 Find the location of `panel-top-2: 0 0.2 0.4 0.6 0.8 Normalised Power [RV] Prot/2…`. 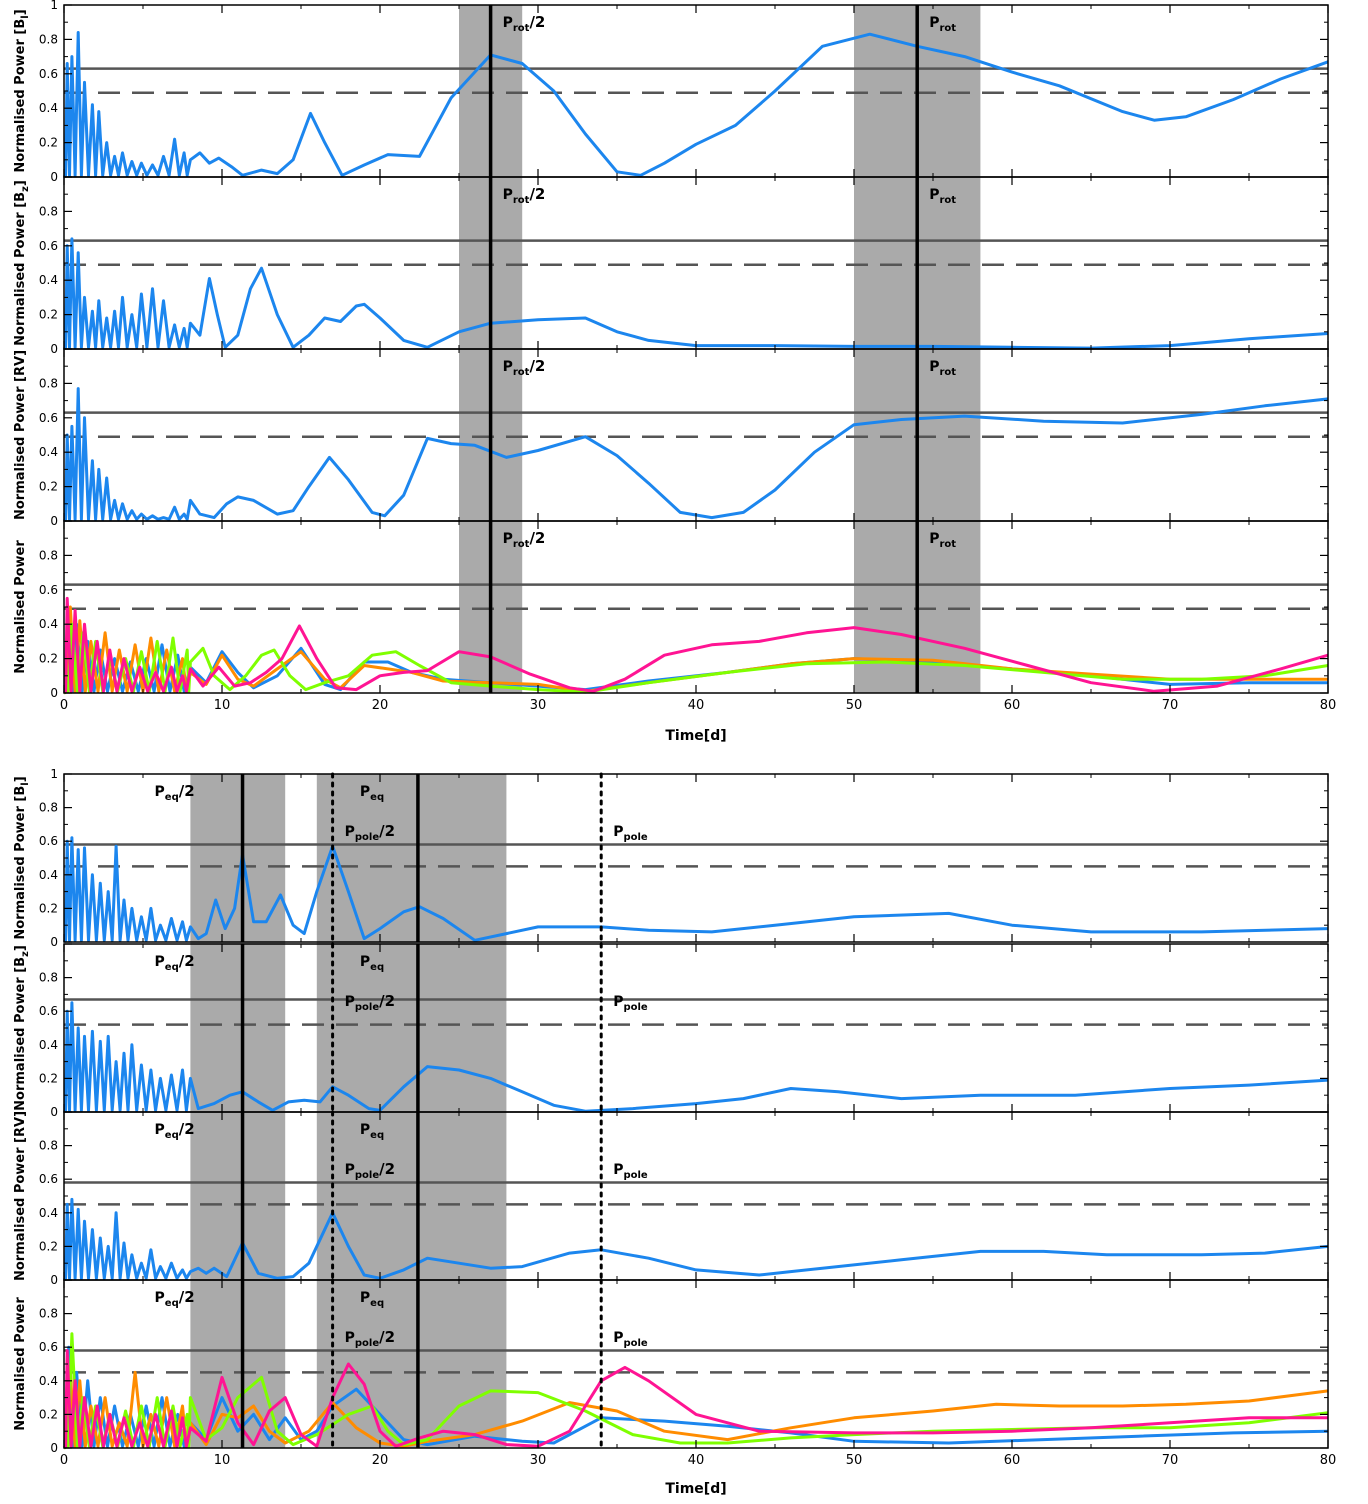

panel-top-2: 0 0.2 0.4 0.6 0.8 Normalised Power [RV] Prot/2… is located at coordinates (671, 438).